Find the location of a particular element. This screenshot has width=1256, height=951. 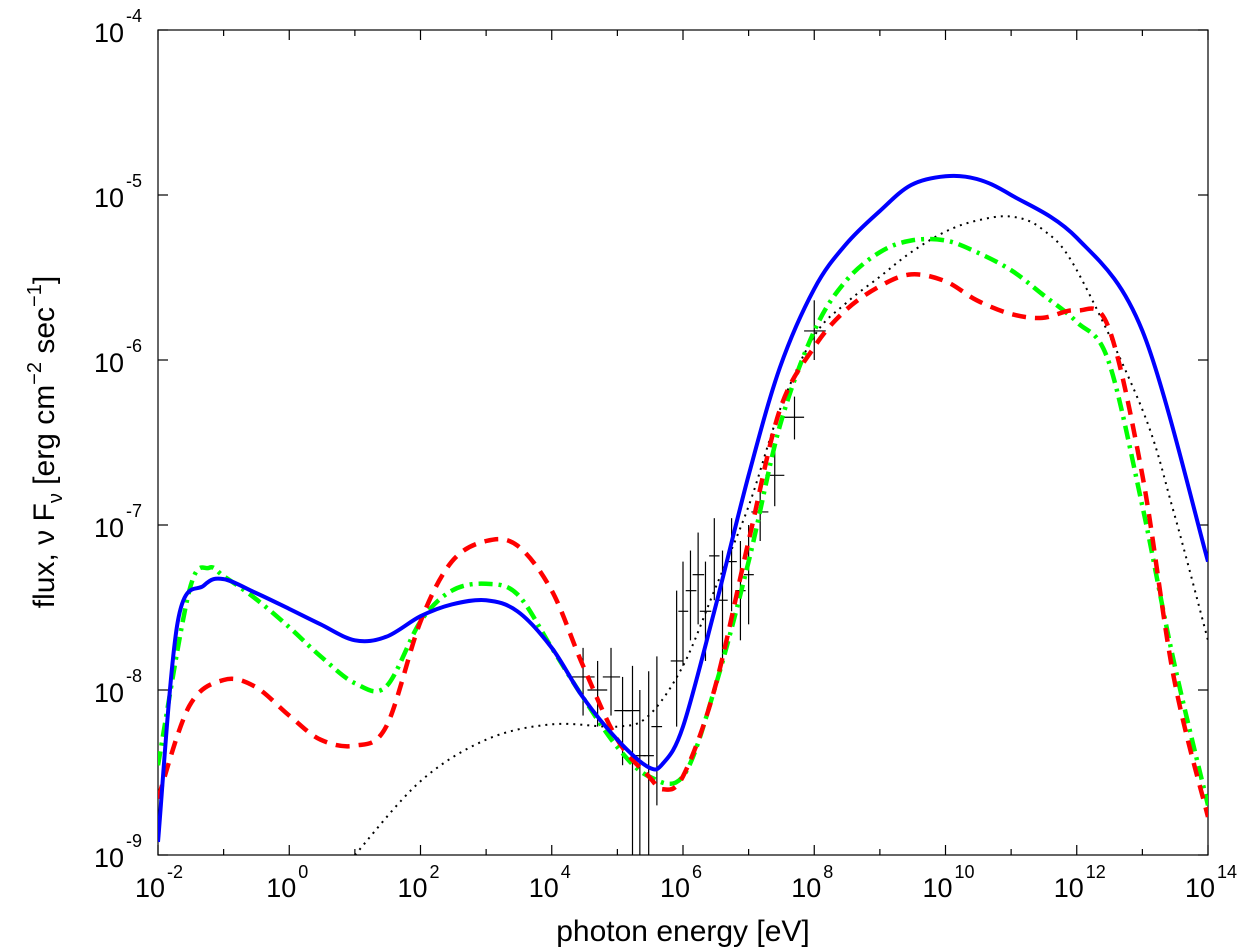

y-axis-title-nu: ν is located at coordinates (44, 537).